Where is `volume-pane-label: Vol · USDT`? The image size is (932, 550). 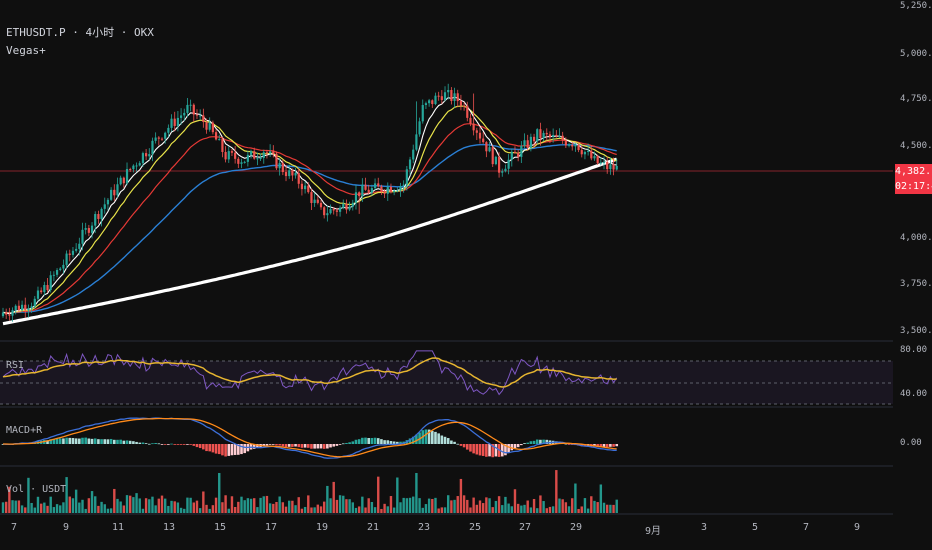 volume-pane-label: Vol · USDT is located at coordinates (36, 489).